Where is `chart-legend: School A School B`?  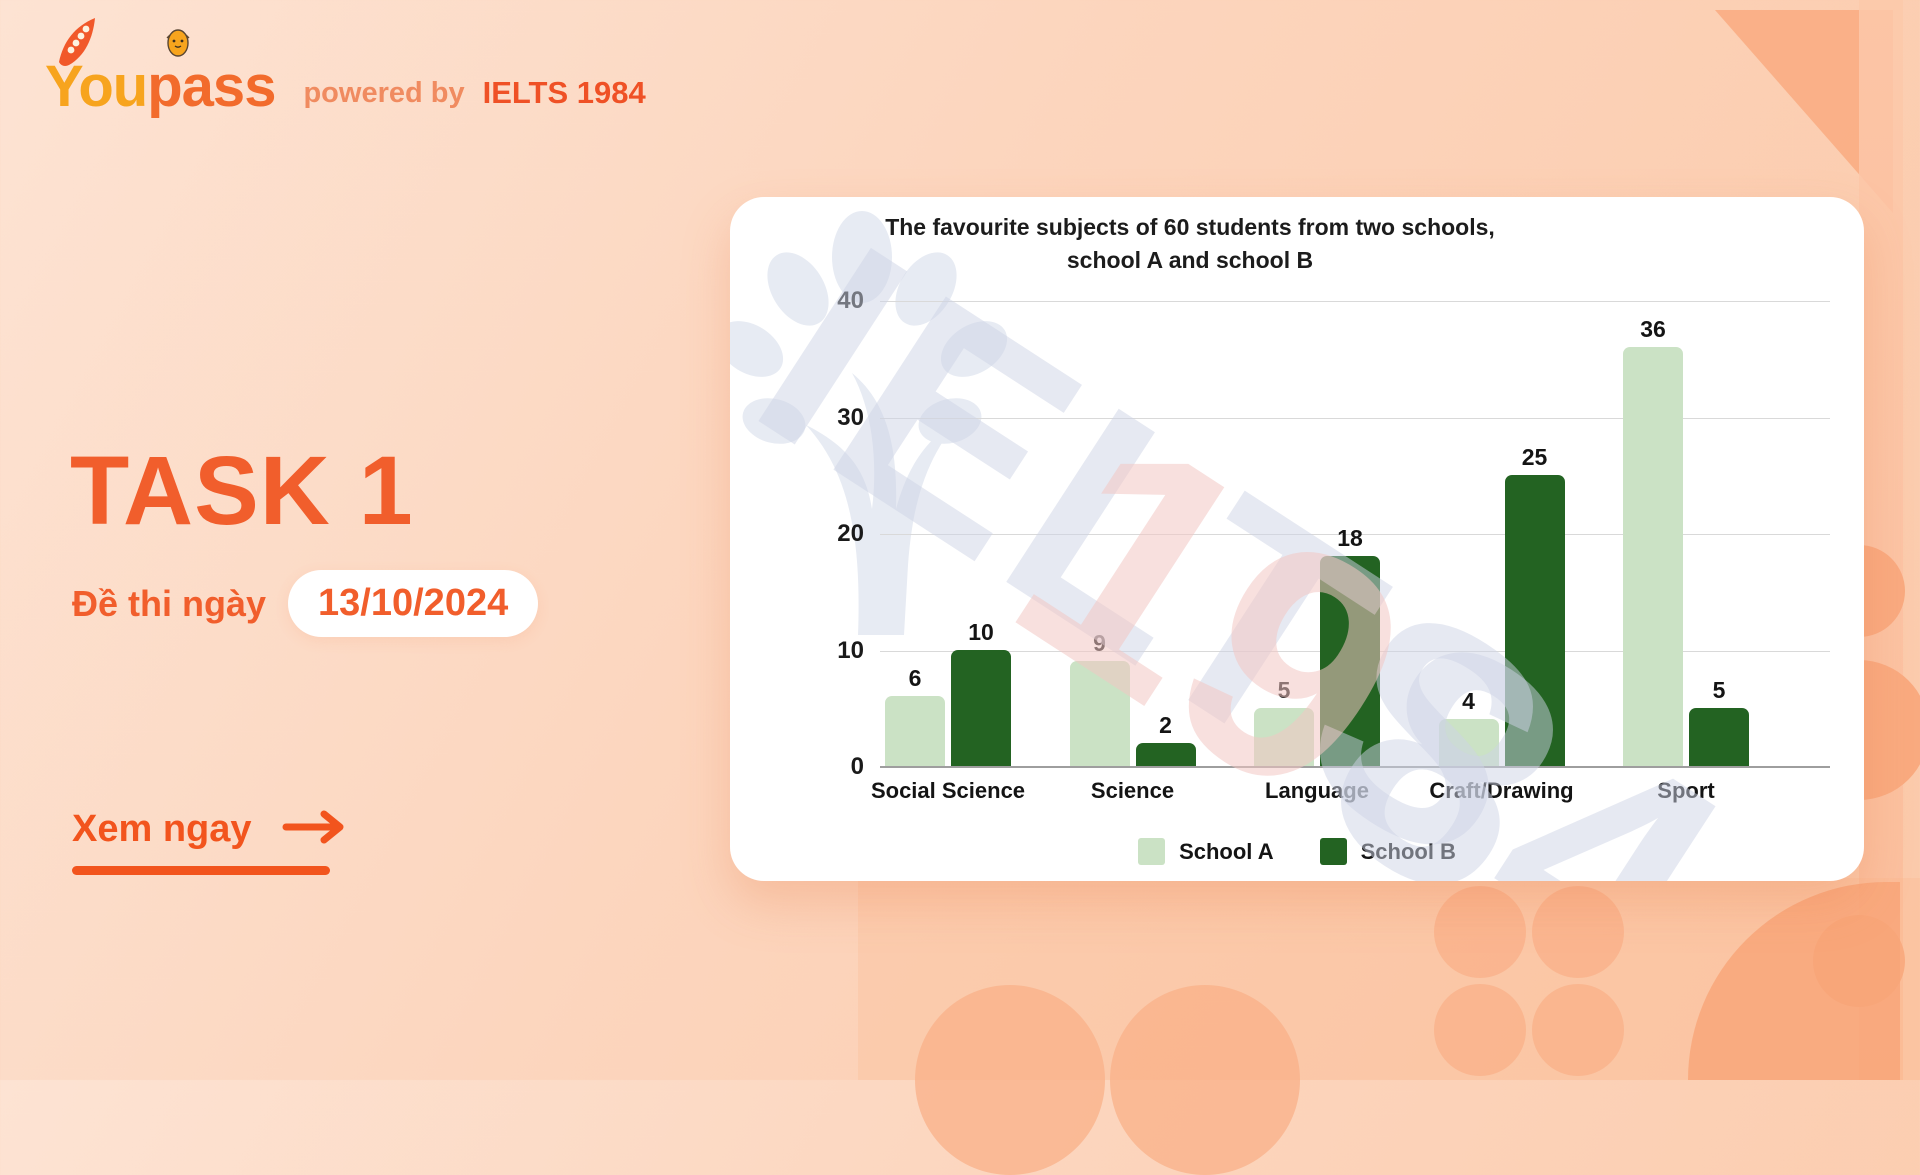 chart-legend: School A School B is located at coordinates (1297, 851).